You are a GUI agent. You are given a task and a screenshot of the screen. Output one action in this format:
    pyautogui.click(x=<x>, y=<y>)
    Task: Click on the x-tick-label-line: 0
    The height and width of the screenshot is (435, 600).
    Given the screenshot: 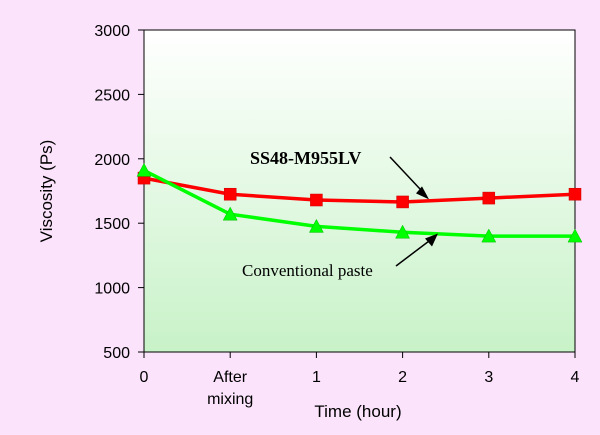 What is the action you would take?
    pyautogui.click(x=144, y=377)
    